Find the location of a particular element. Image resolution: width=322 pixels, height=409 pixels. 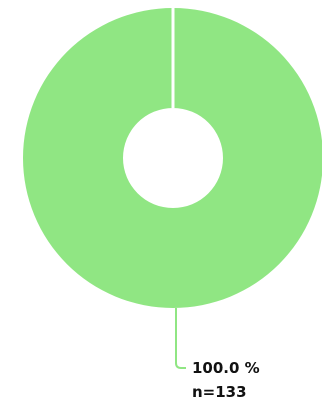

slice-percent-label: 100.0 % is located at coordinates (226, 368).